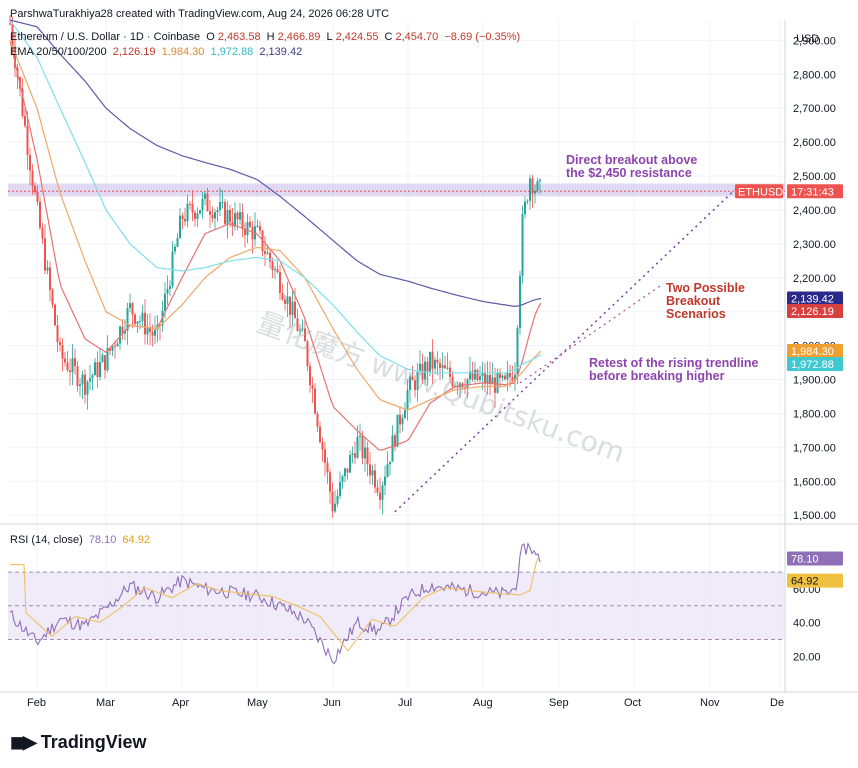 The width and height of the screenshot is (858, 768). What do you see at coordinates (805, 582) in the screenshot?
I see `rsi-ma-value-tag-text: 64.92` at bounding box center [805, 582].